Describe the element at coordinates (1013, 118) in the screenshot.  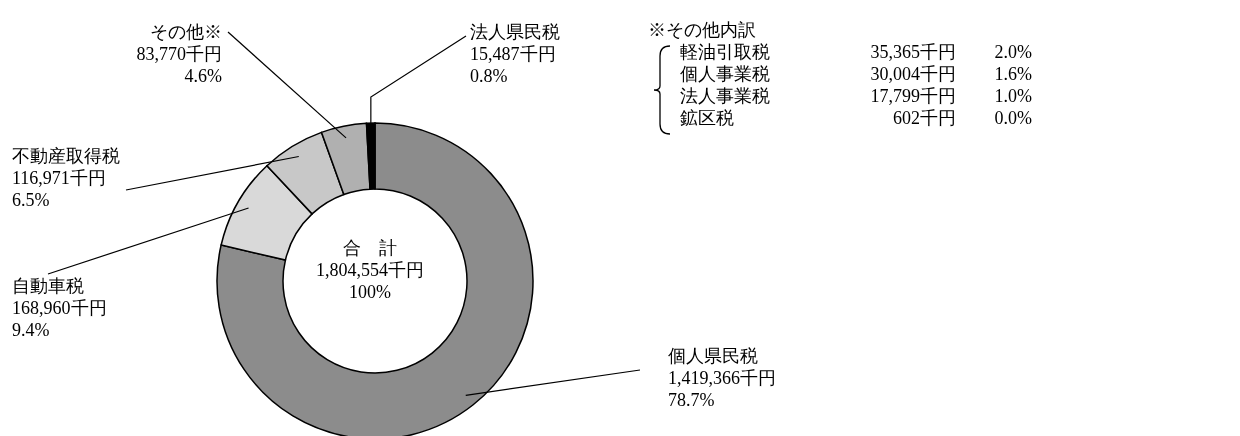
I see `text: 0.0%` at that location.